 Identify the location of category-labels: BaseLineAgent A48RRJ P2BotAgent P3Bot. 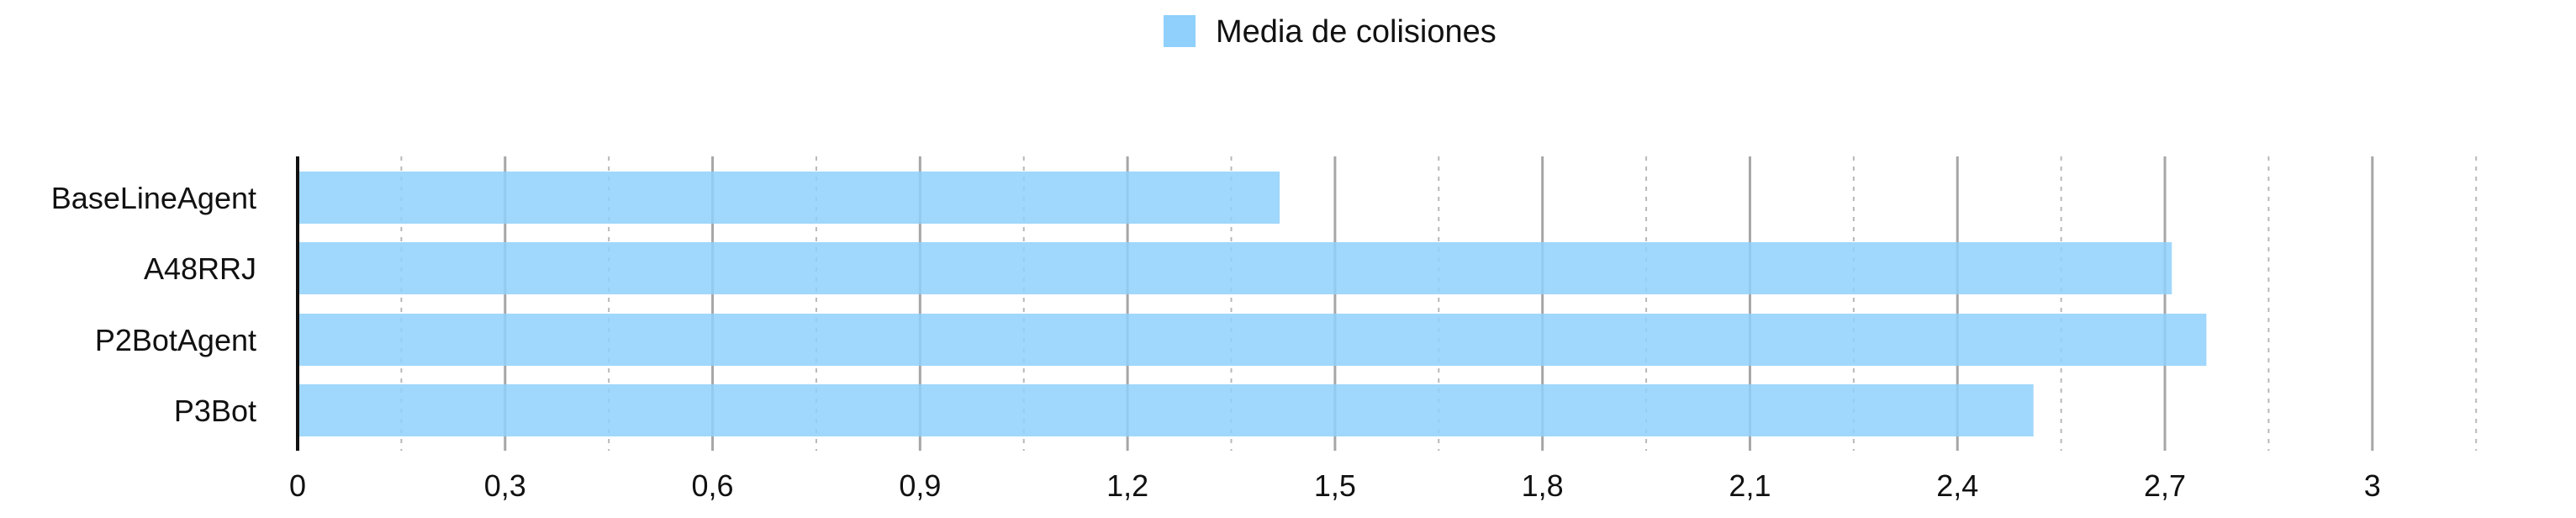
(153, 304).